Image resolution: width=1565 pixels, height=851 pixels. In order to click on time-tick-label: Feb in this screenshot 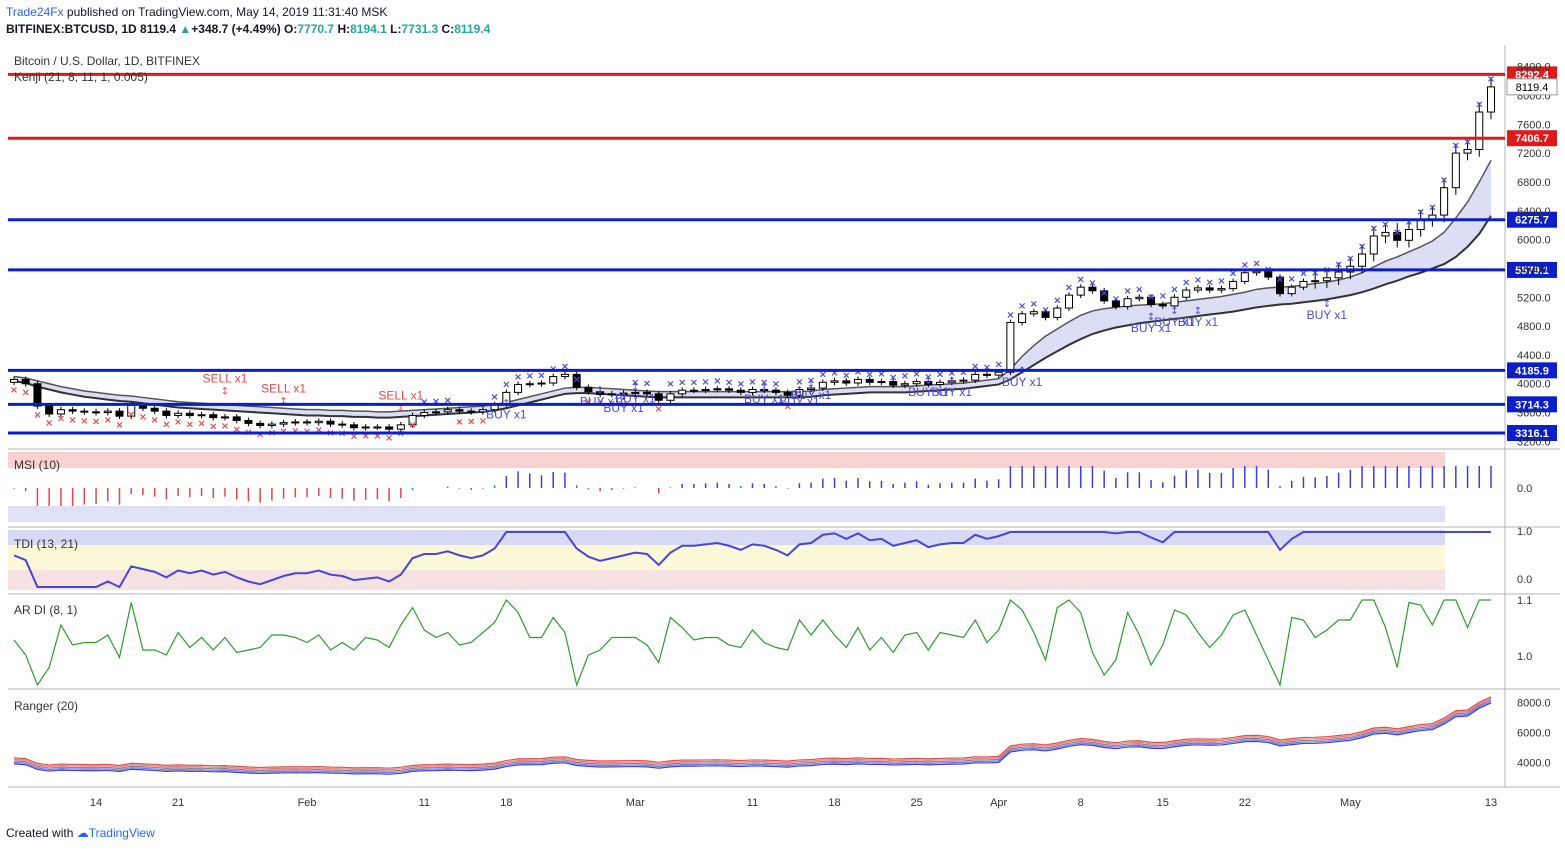, I will do `click(307, 803)`.